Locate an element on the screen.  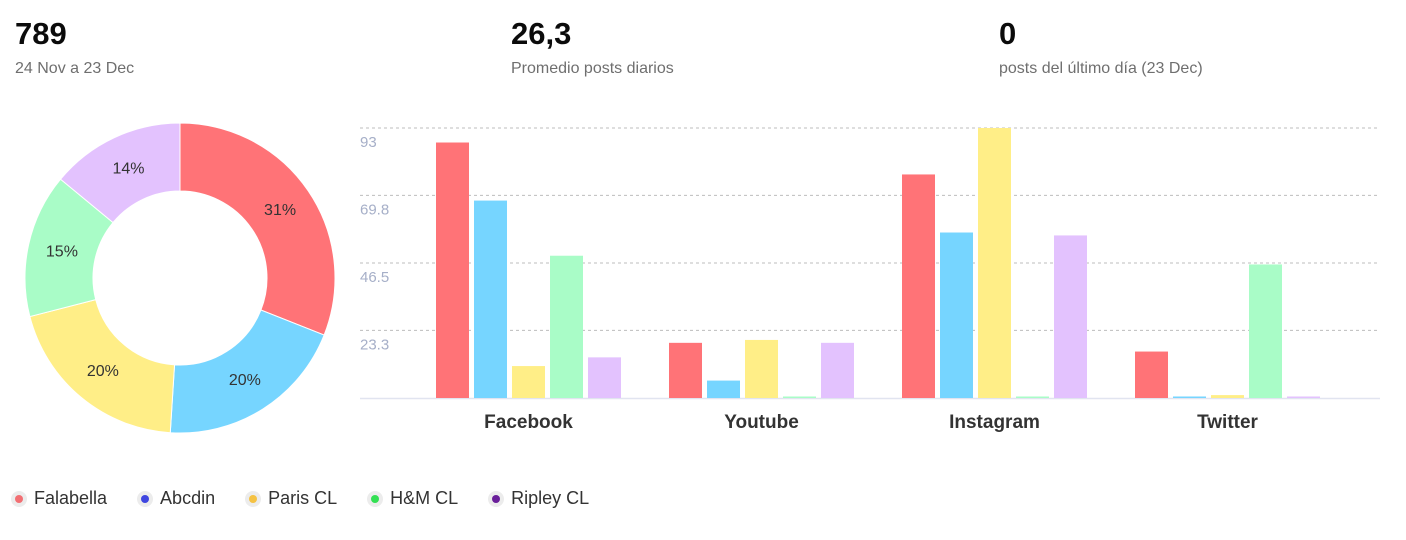
x-tick-label: Youtube is located at coordinates (761, 422).